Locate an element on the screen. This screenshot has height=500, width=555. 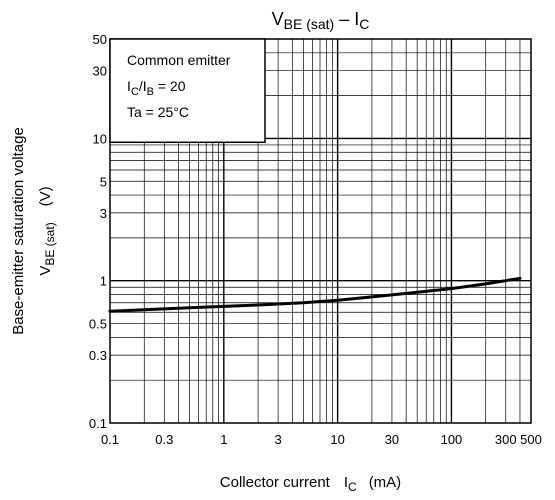
x-tick-label: 1 is located at coordinates (223, 439).